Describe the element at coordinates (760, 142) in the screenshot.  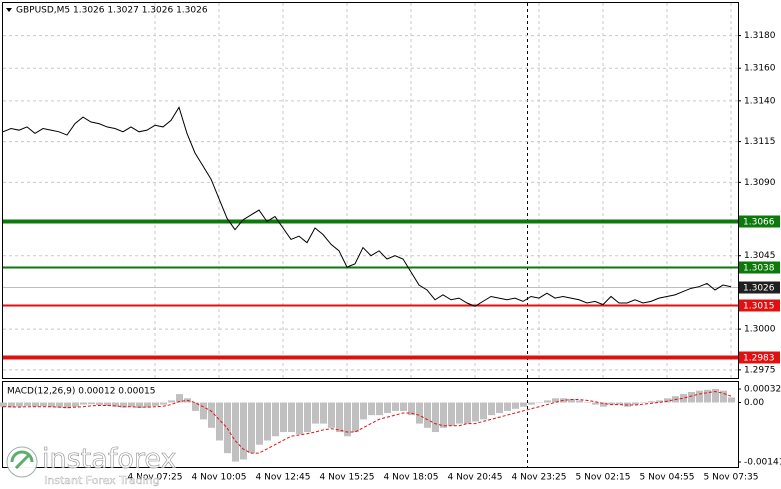
I see `y-tick-label: 1.3115` at that location.